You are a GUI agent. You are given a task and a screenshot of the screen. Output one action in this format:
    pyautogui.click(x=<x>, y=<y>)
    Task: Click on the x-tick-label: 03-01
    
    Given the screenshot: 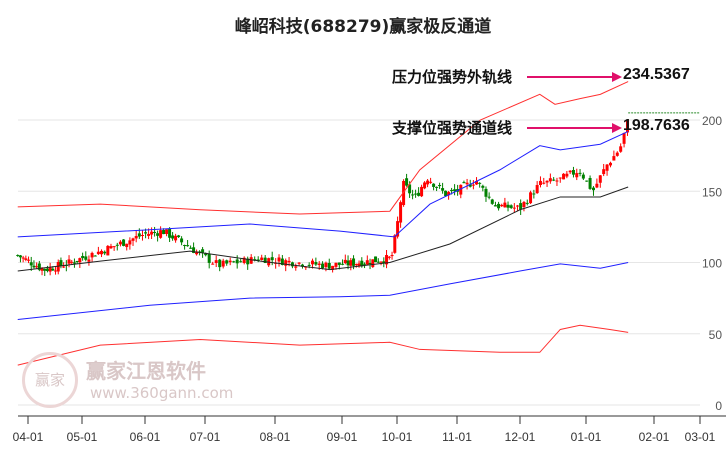 What is the action you would take?
    pyautogui.click(x=700, y=437)
    